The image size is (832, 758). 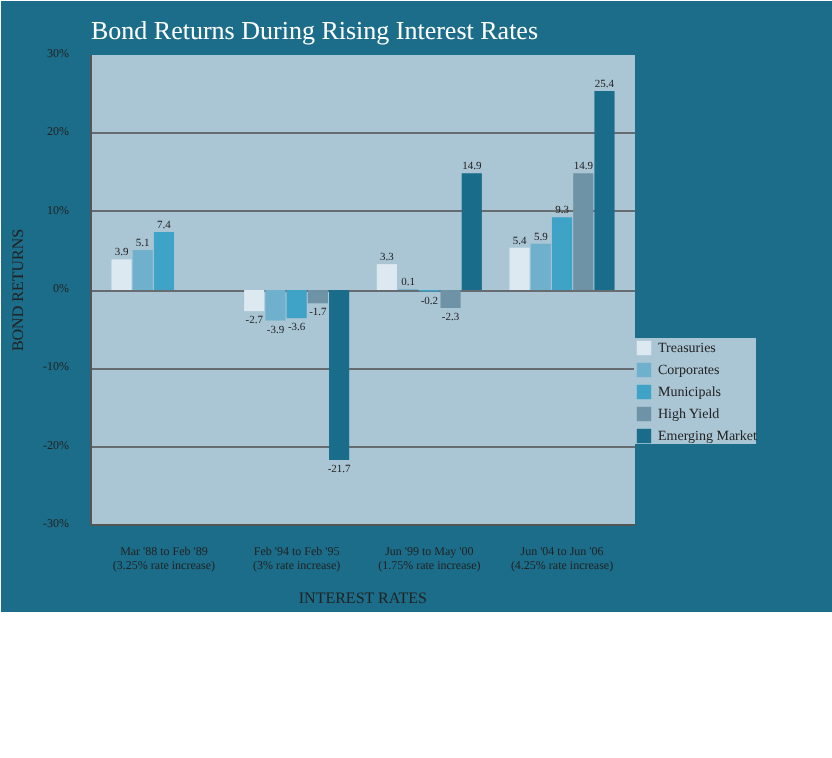 What do you see at coordinates (18, 290) in the screenshot?
I see `y-axis-title: BOND RETURNS` at bounding box center [18, 290].